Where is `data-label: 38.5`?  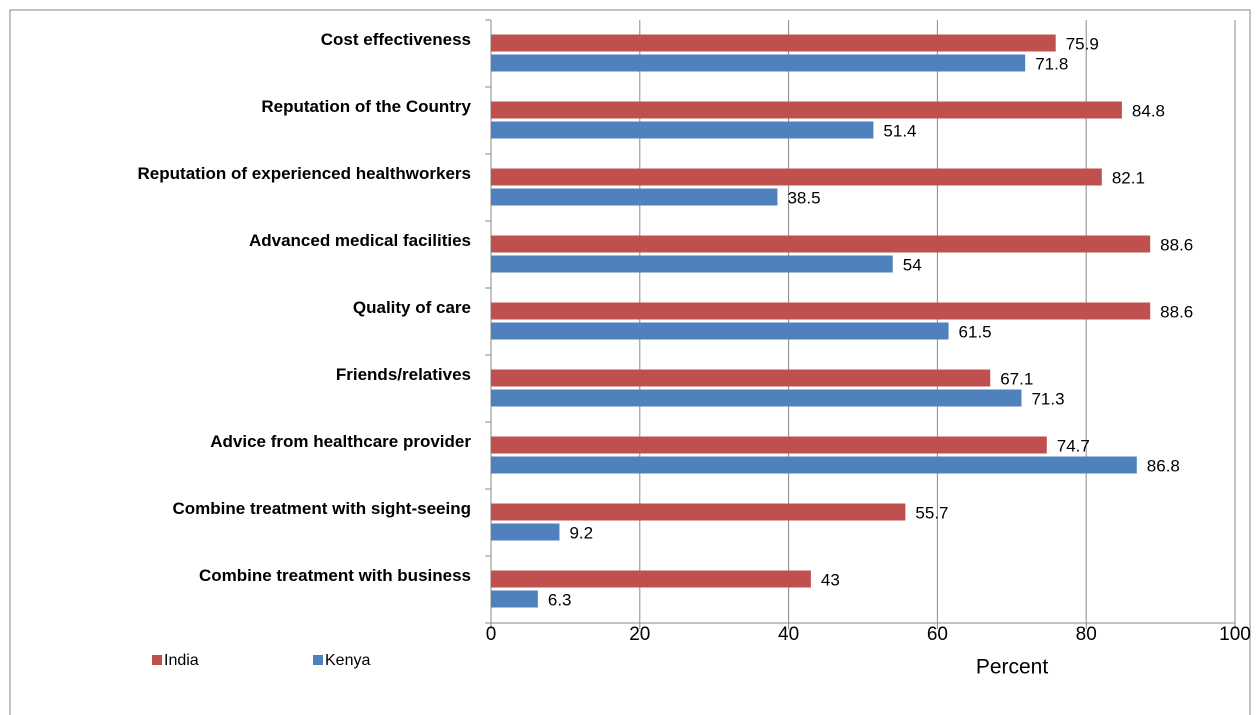
data-label: 38.5 is located at coordinates (803, 197).